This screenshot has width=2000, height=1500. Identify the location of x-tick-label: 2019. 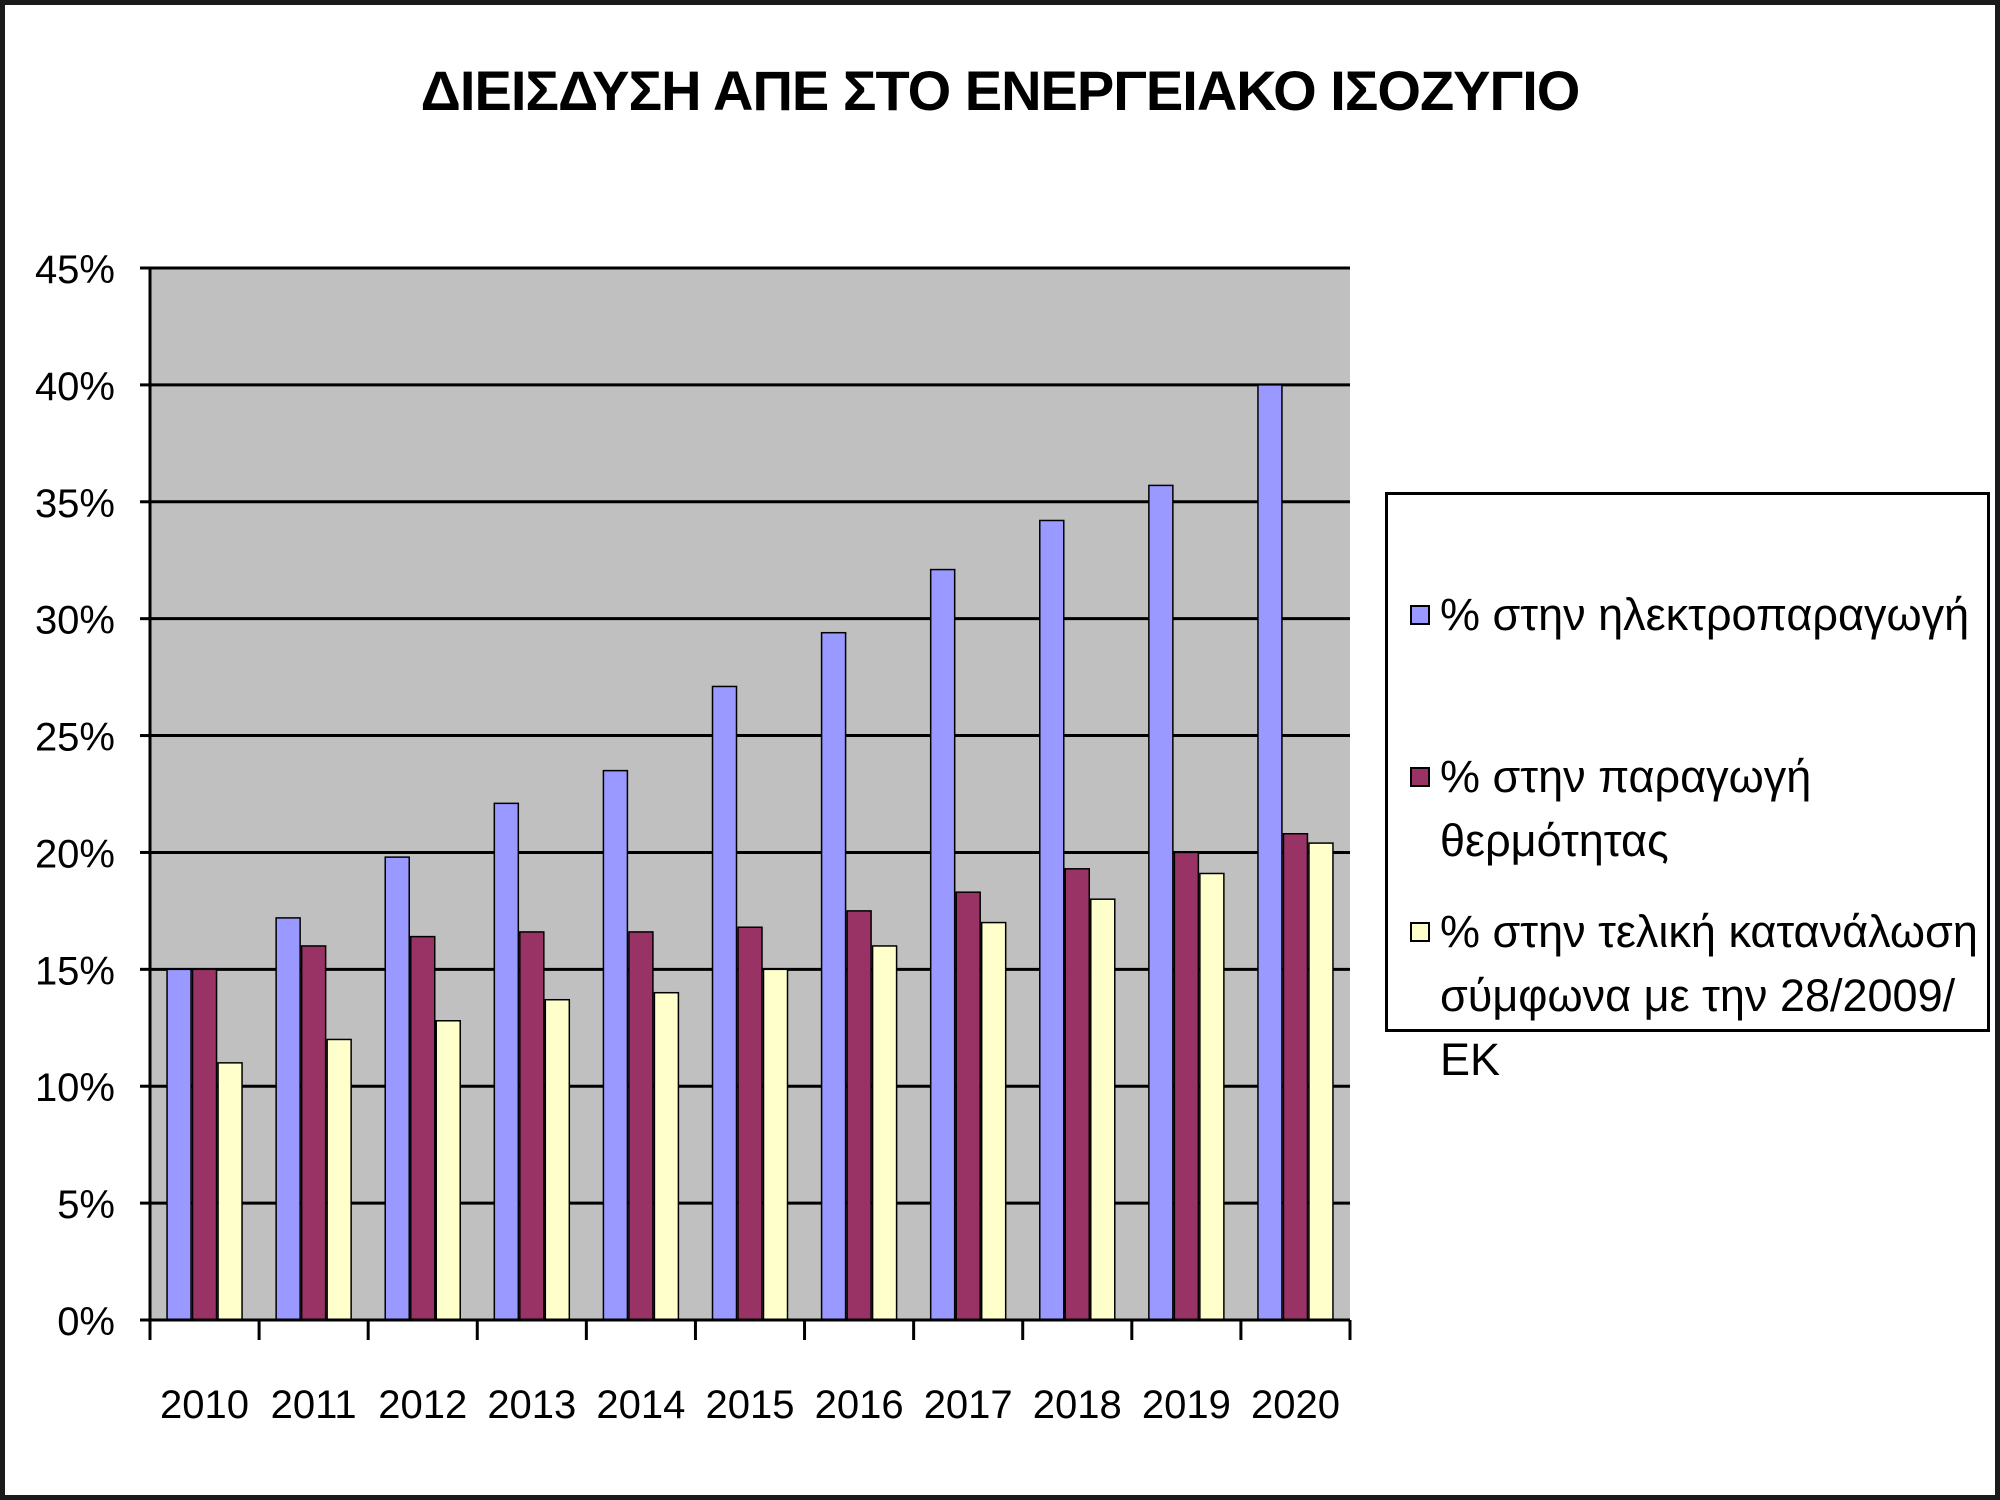
(1186, 1405).